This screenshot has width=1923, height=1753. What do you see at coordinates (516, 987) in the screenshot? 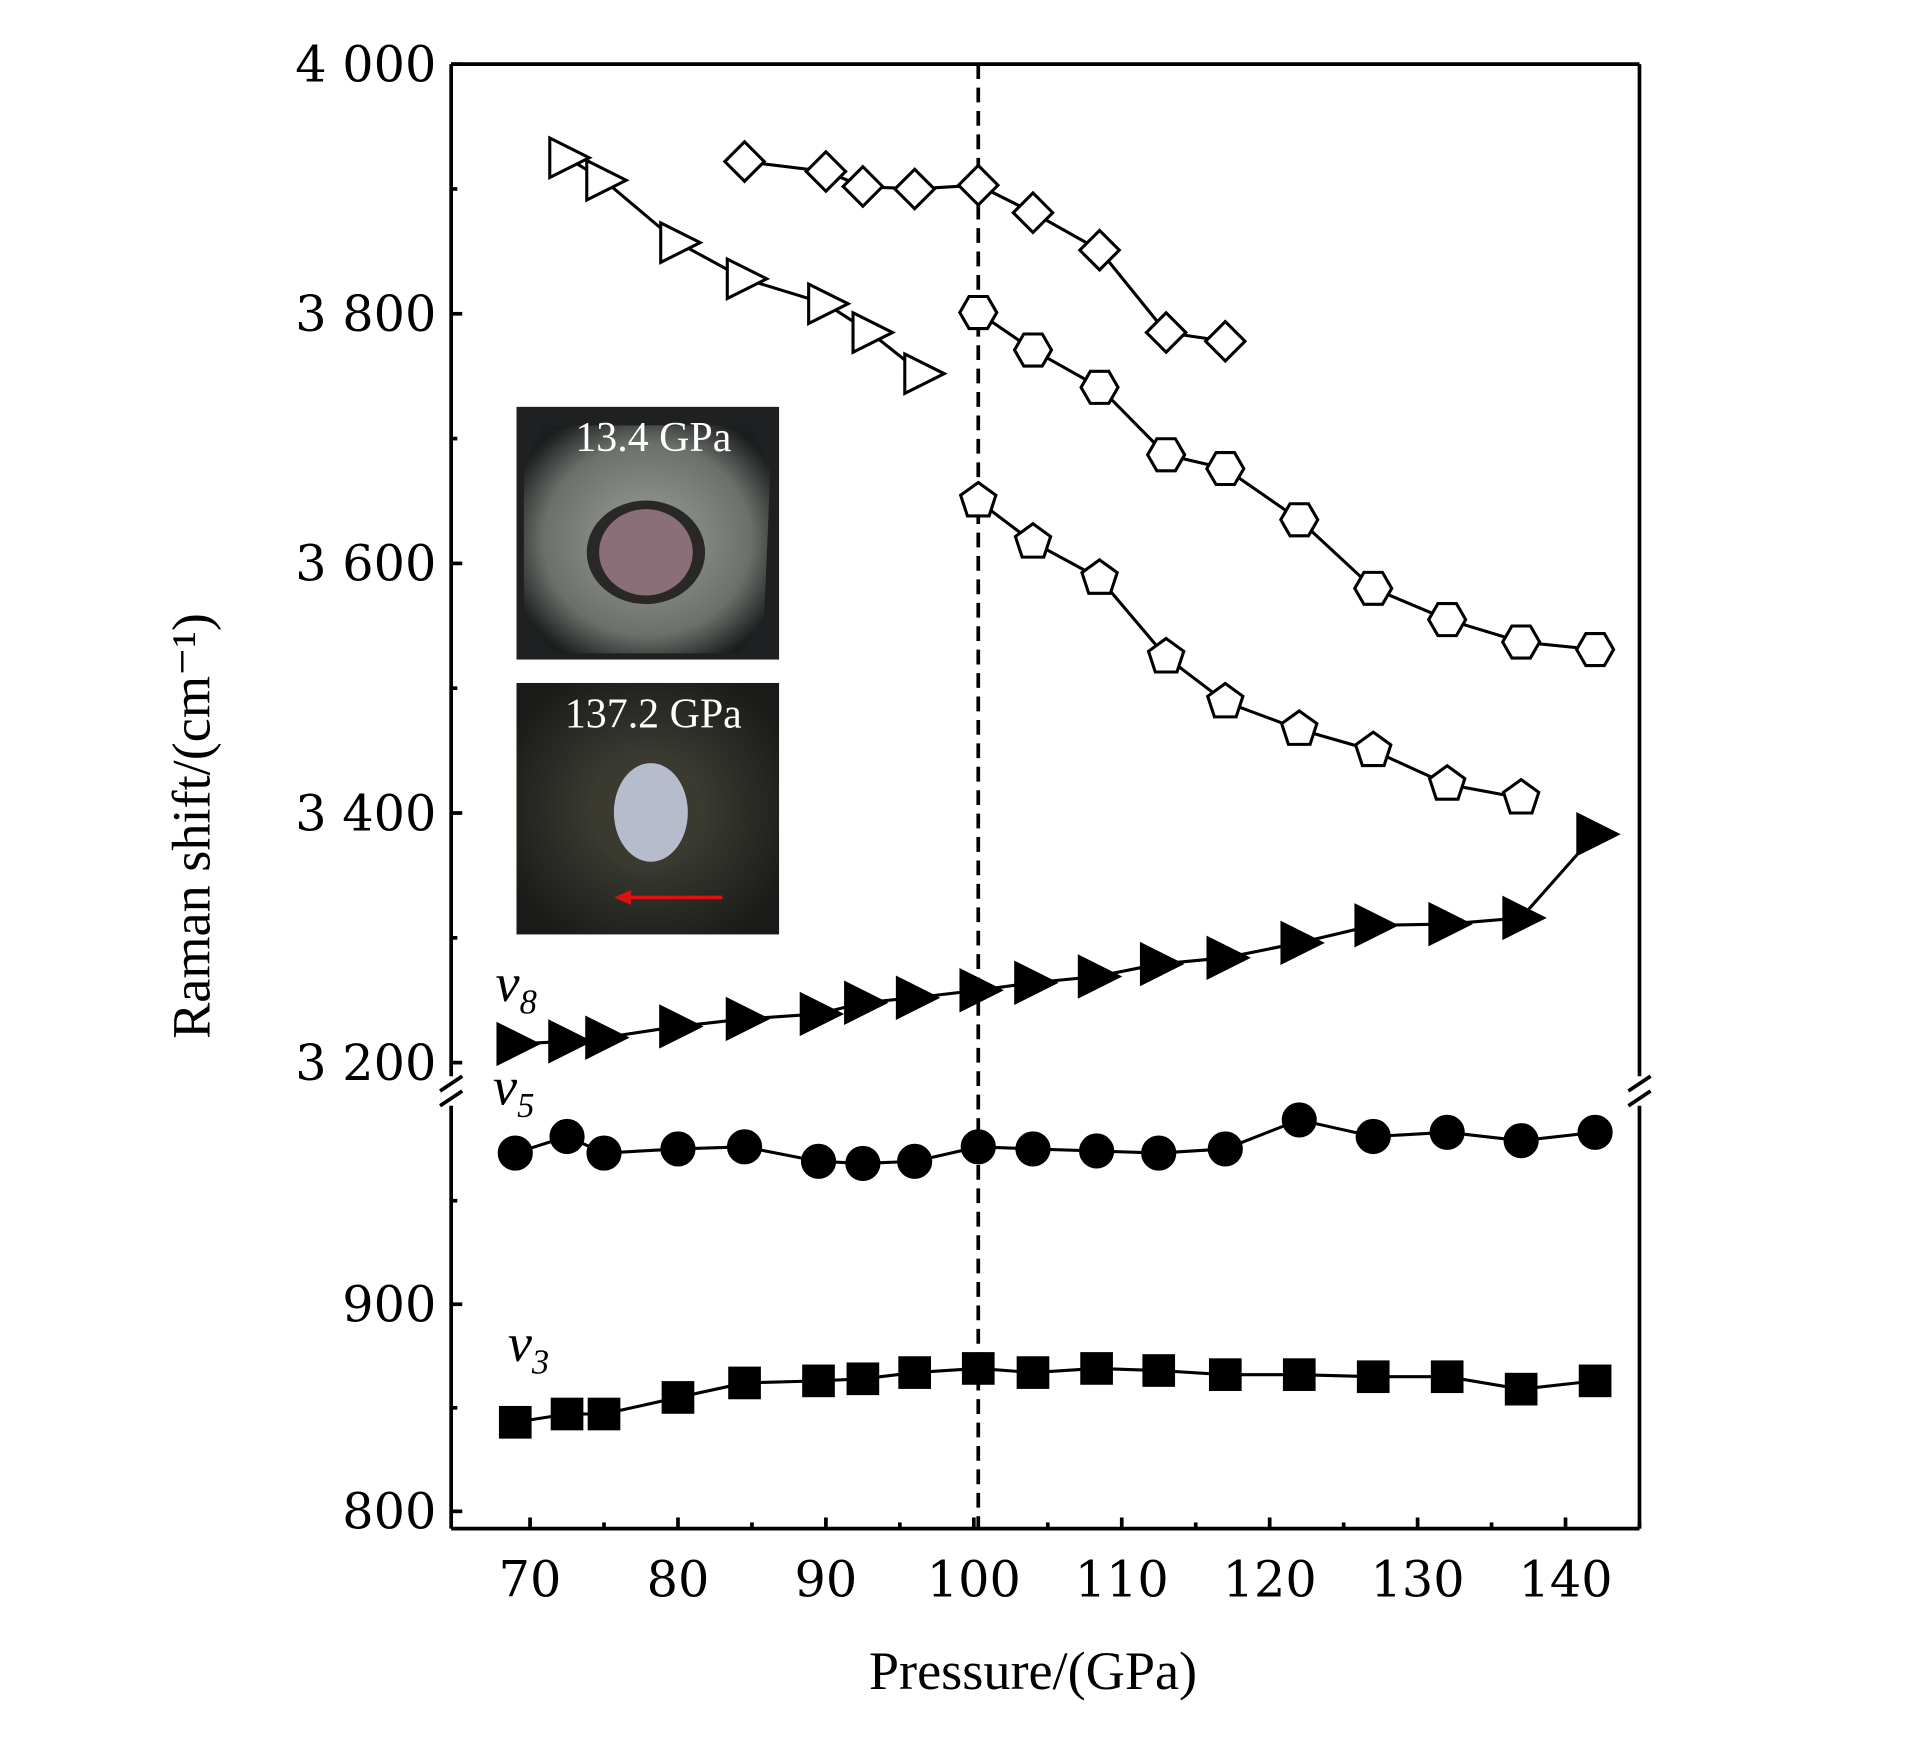
I see `mode-label-v8: v8` at bounding box center [516, 987].